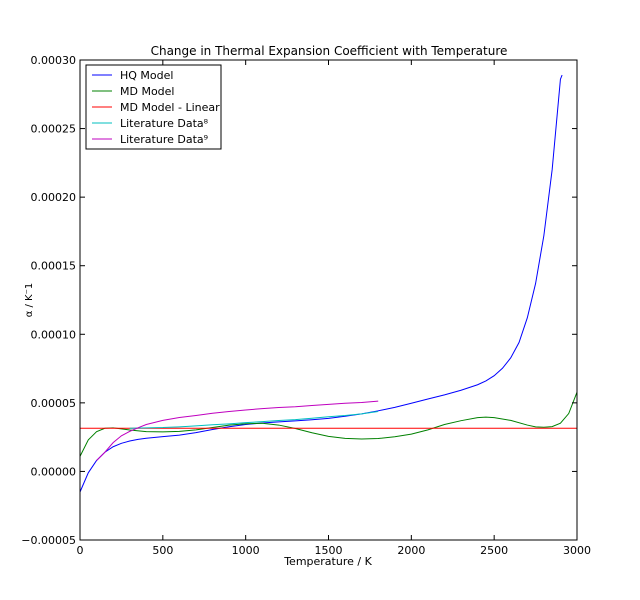  What do you see at coordinates (48, 540) in the screenshot?
I see `y-tick-label: −0.00005` at bounding box center [48, 540].